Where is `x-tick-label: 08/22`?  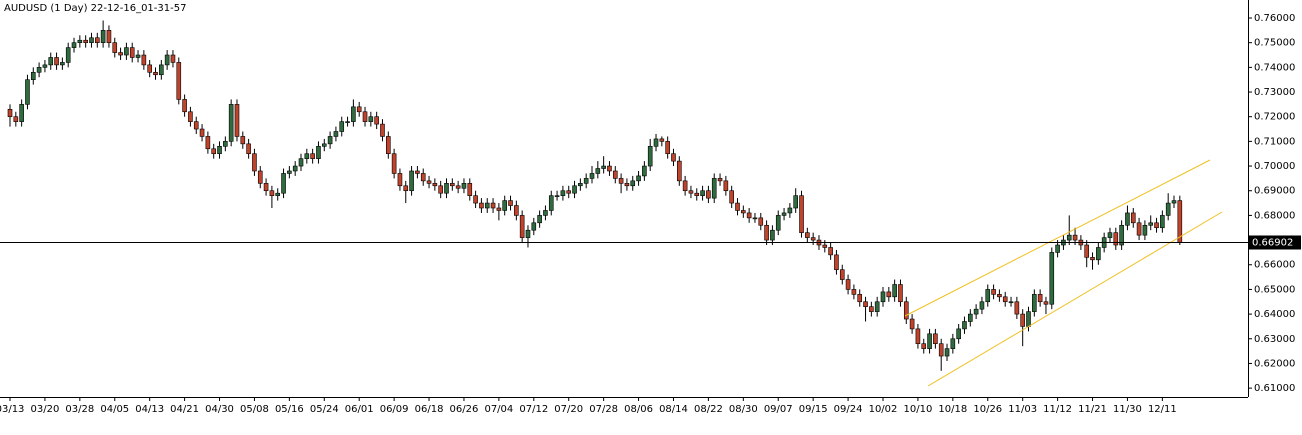
x-tick-label: 08/22 is located at coordinates (708, 409).